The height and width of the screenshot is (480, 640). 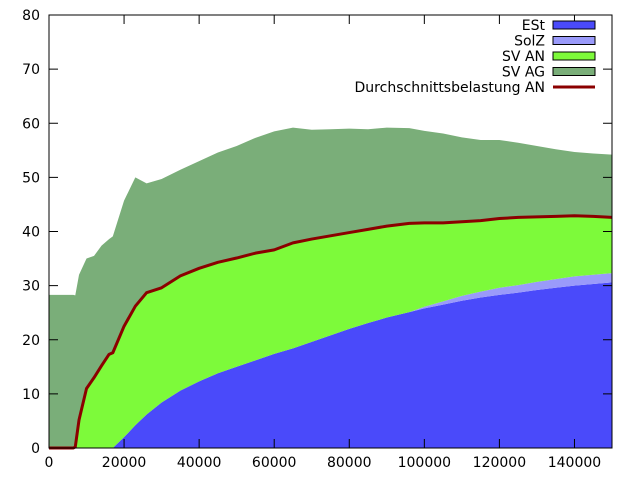 What do you see at coordinates (424, 463) in the screenshot?
I see `x-tick-label: 100000` at bounding box center [424, 463].